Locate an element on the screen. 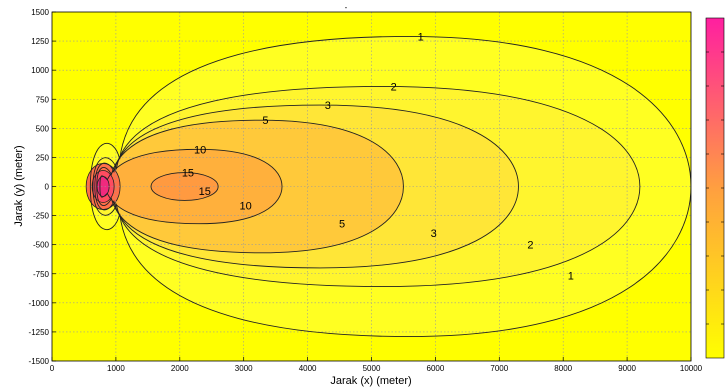  x-tick-label: 8000 is located at coordinates (563, 368).